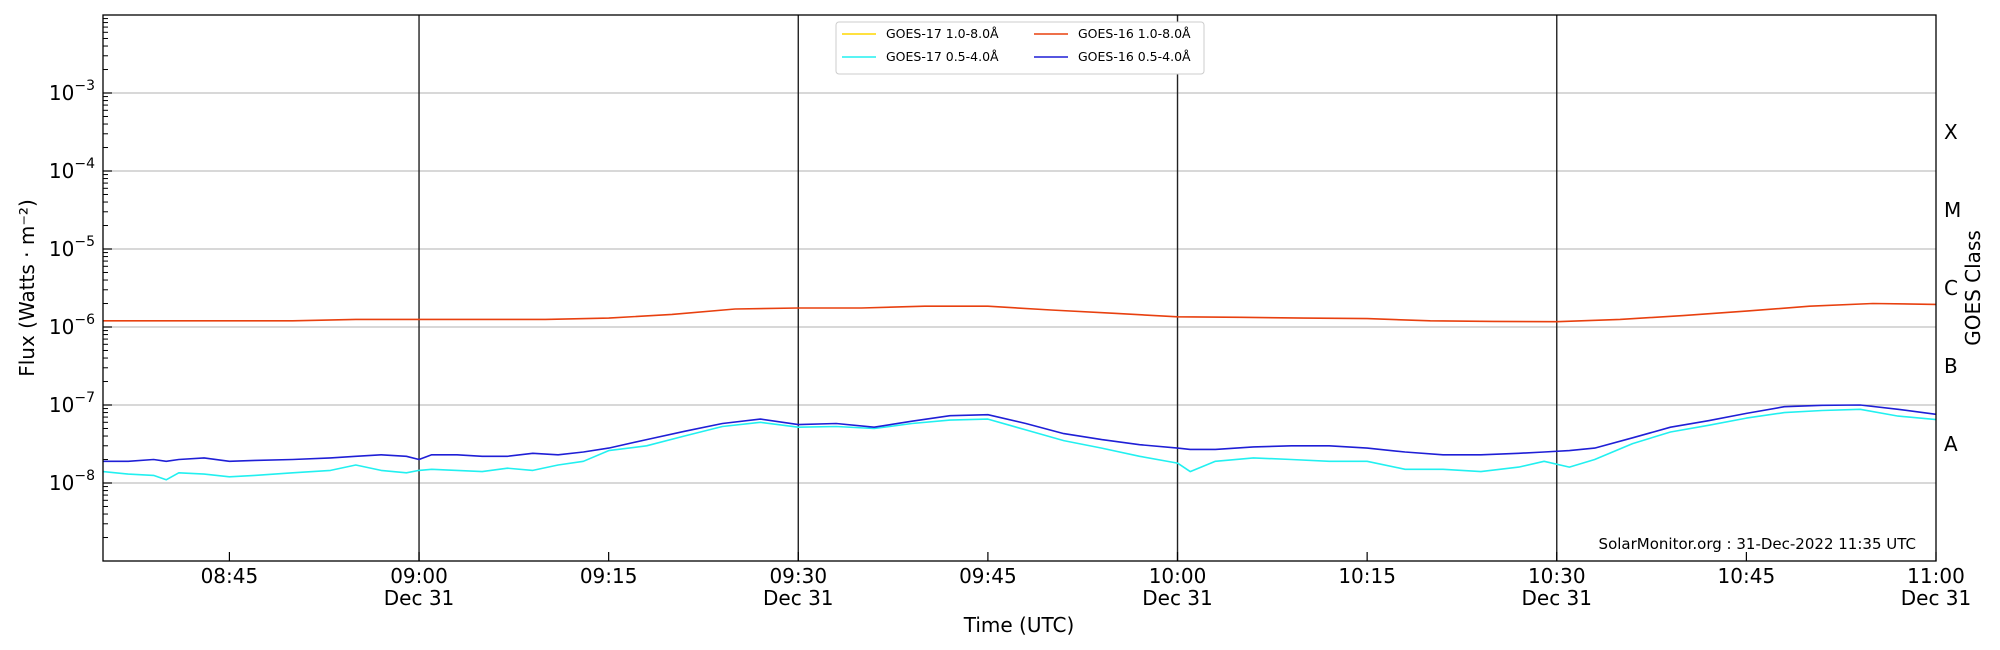  I want to click on y-tick-label: 10⁻⁷, so click(72, 403).